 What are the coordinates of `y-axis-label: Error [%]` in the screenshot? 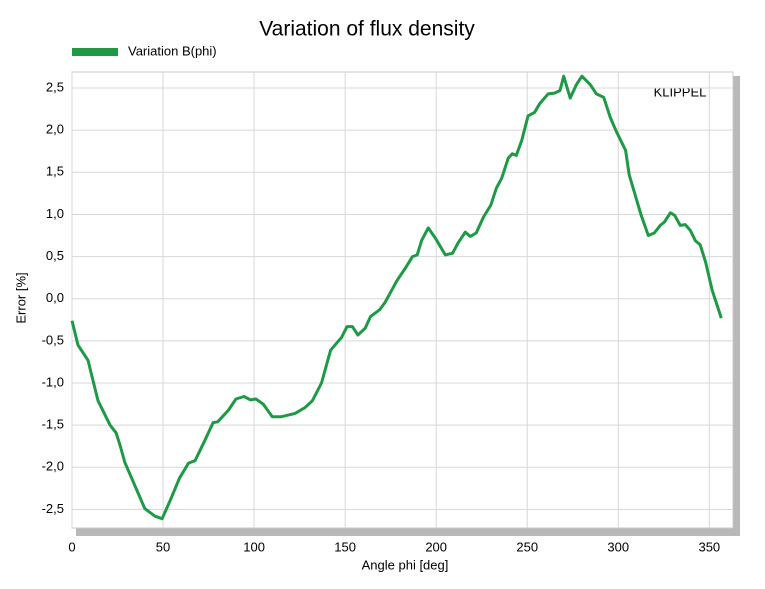 It's located at (20, 297).